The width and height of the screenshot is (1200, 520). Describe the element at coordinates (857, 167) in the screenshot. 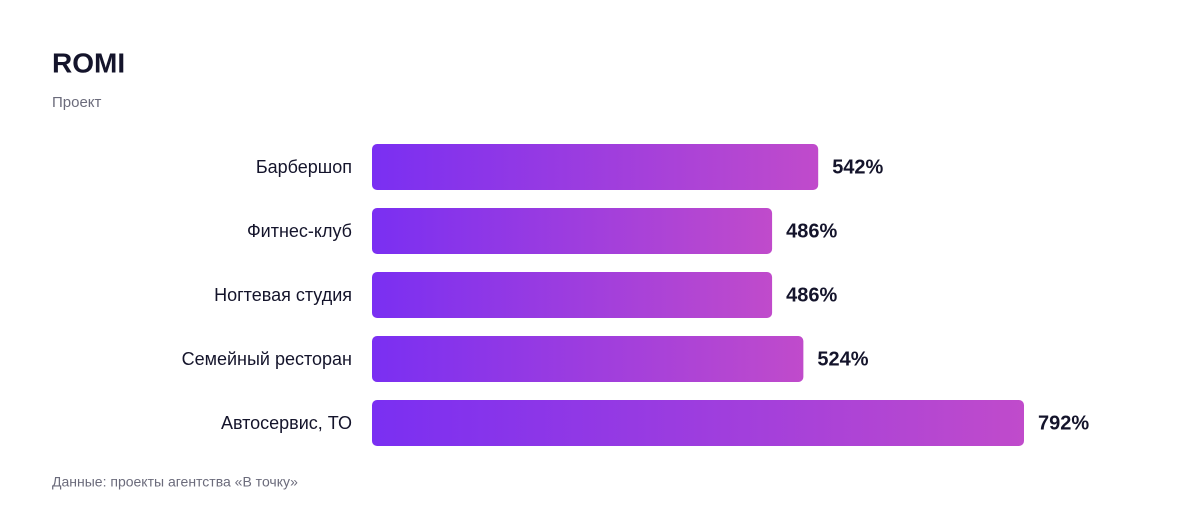

I see `value-label: 542%` at that location.